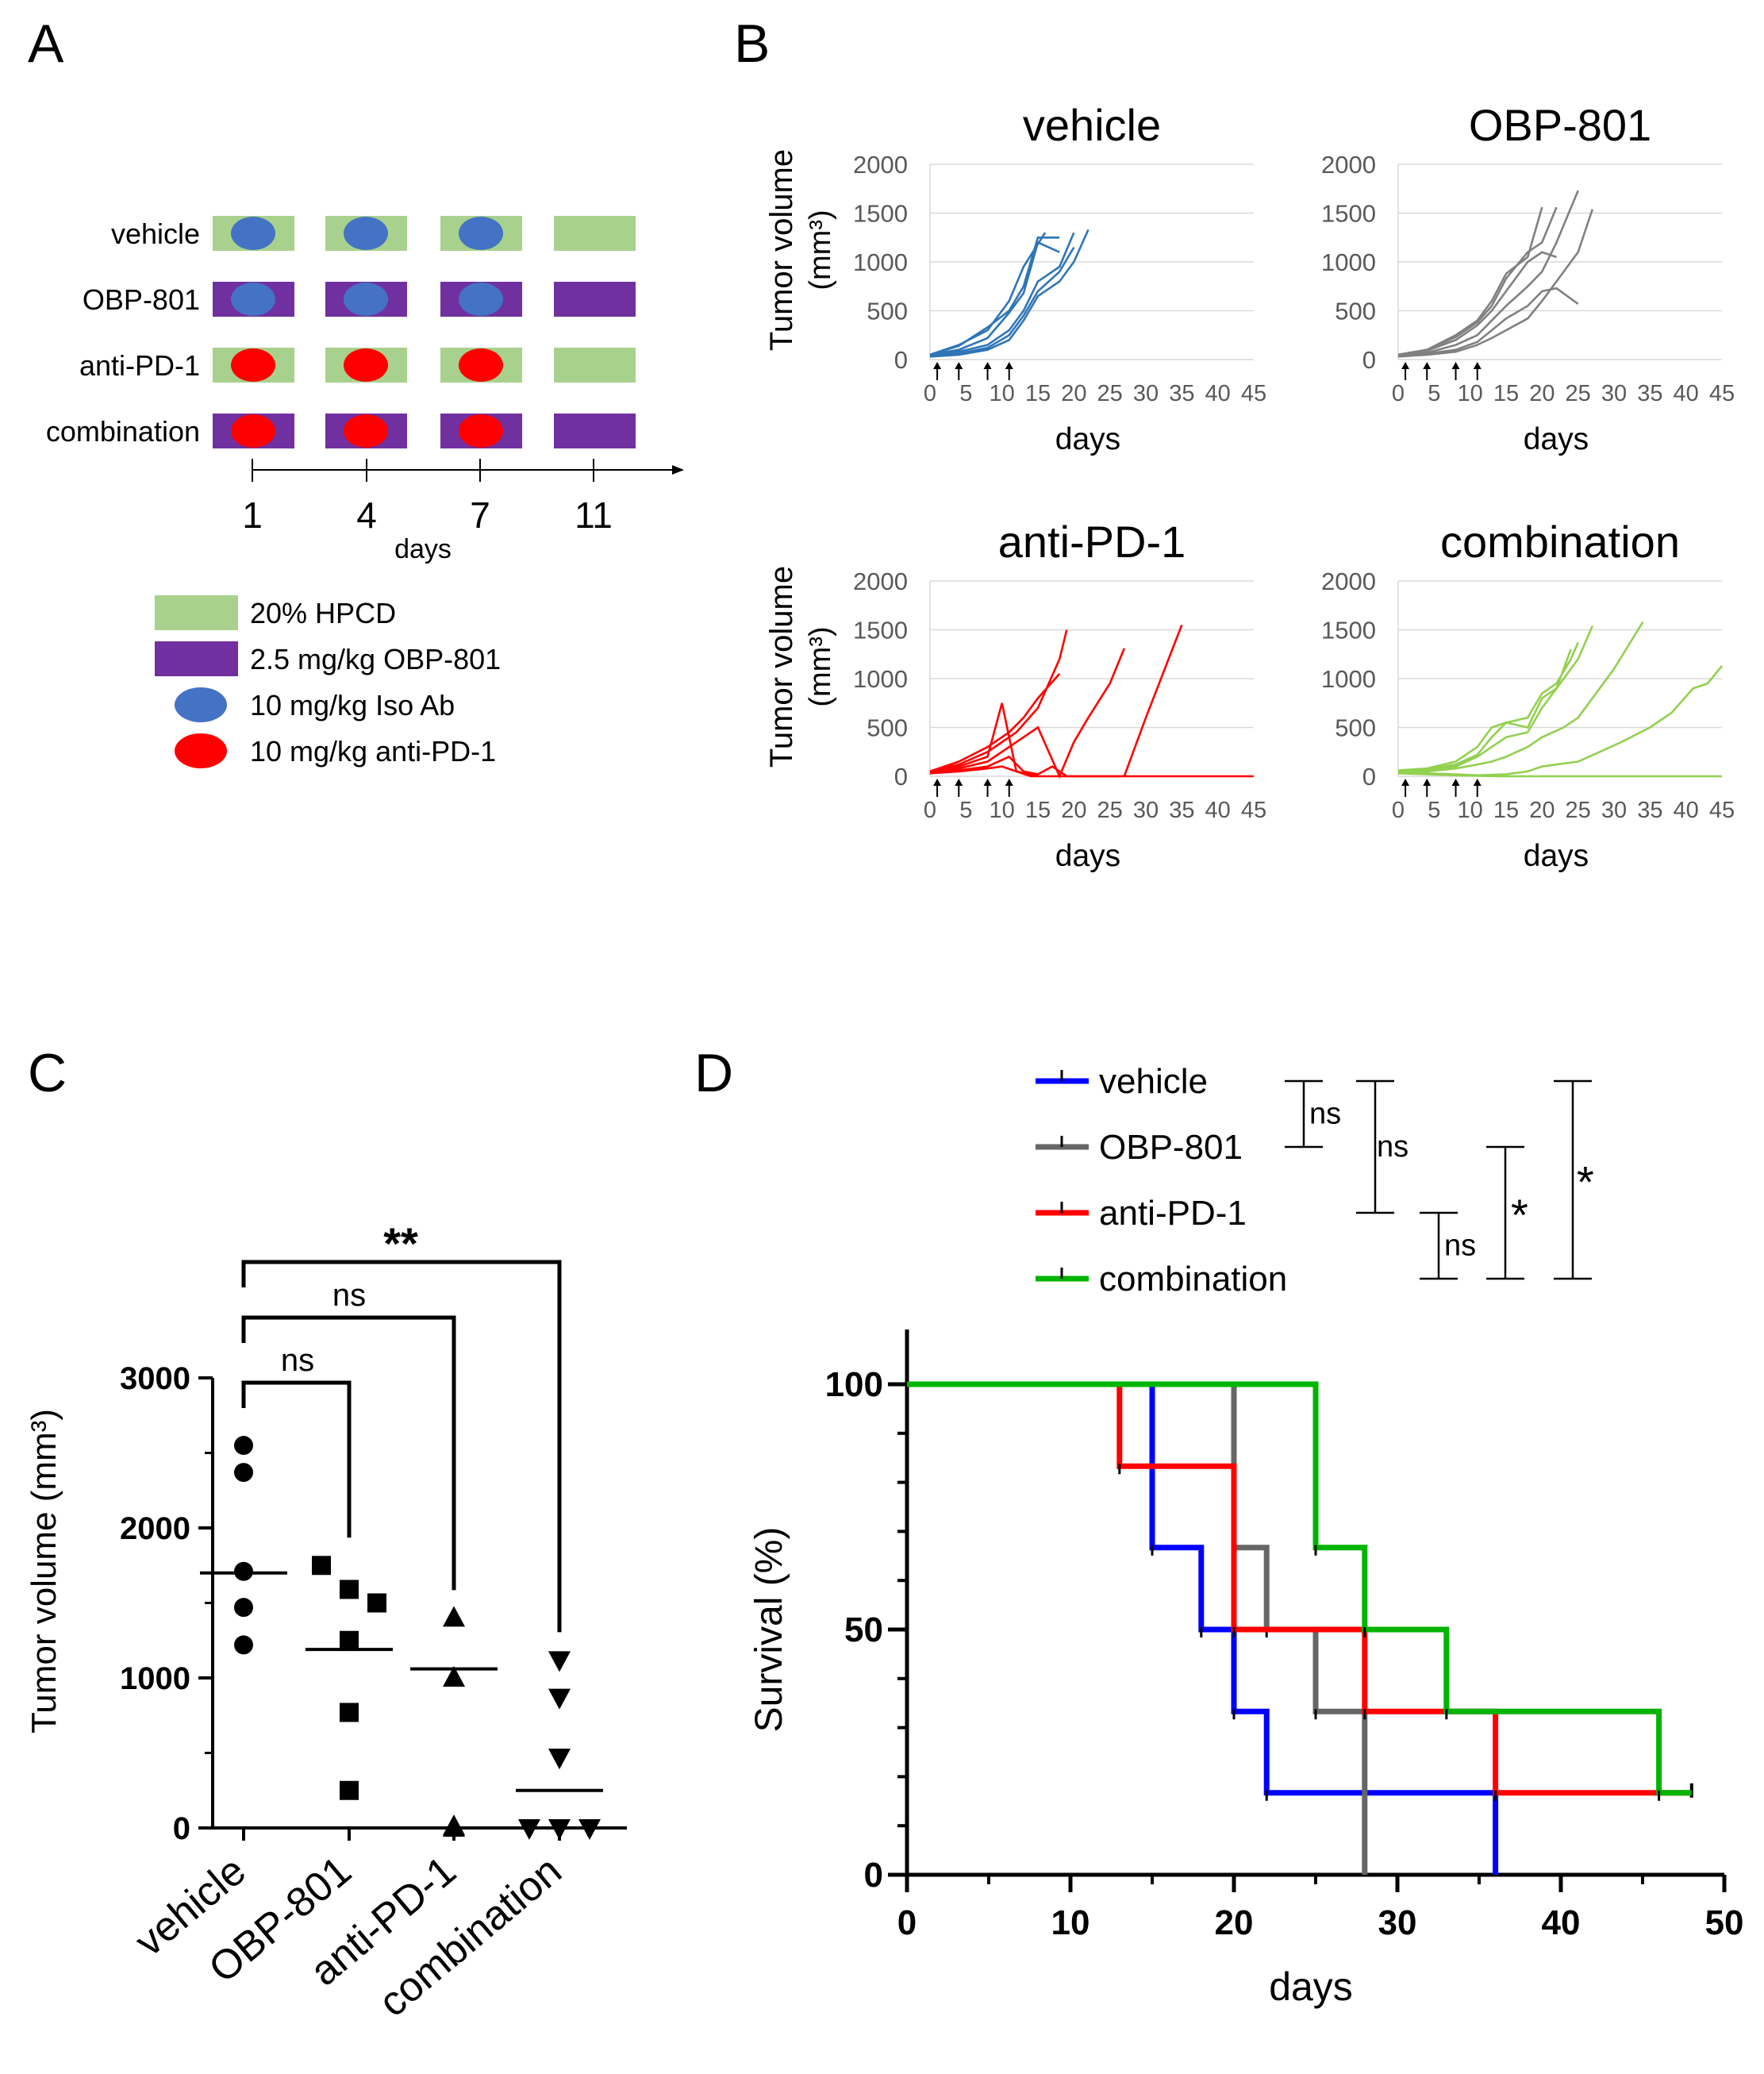  What do you see at coordinates (781, 667) in the screenshot?
I see `y-axis-title: Tumor volume` at bounding box center [781, 667].